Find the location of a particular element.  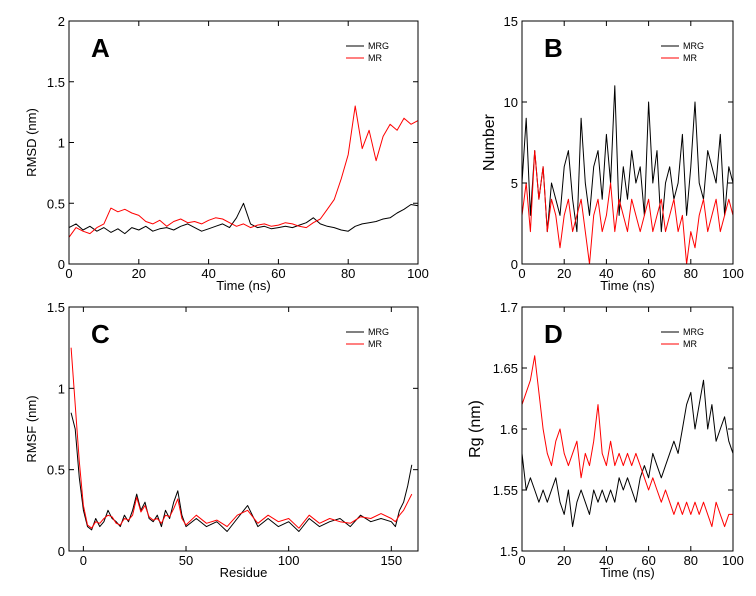

series-line-mrg-c is located at coordinates (241, 472).